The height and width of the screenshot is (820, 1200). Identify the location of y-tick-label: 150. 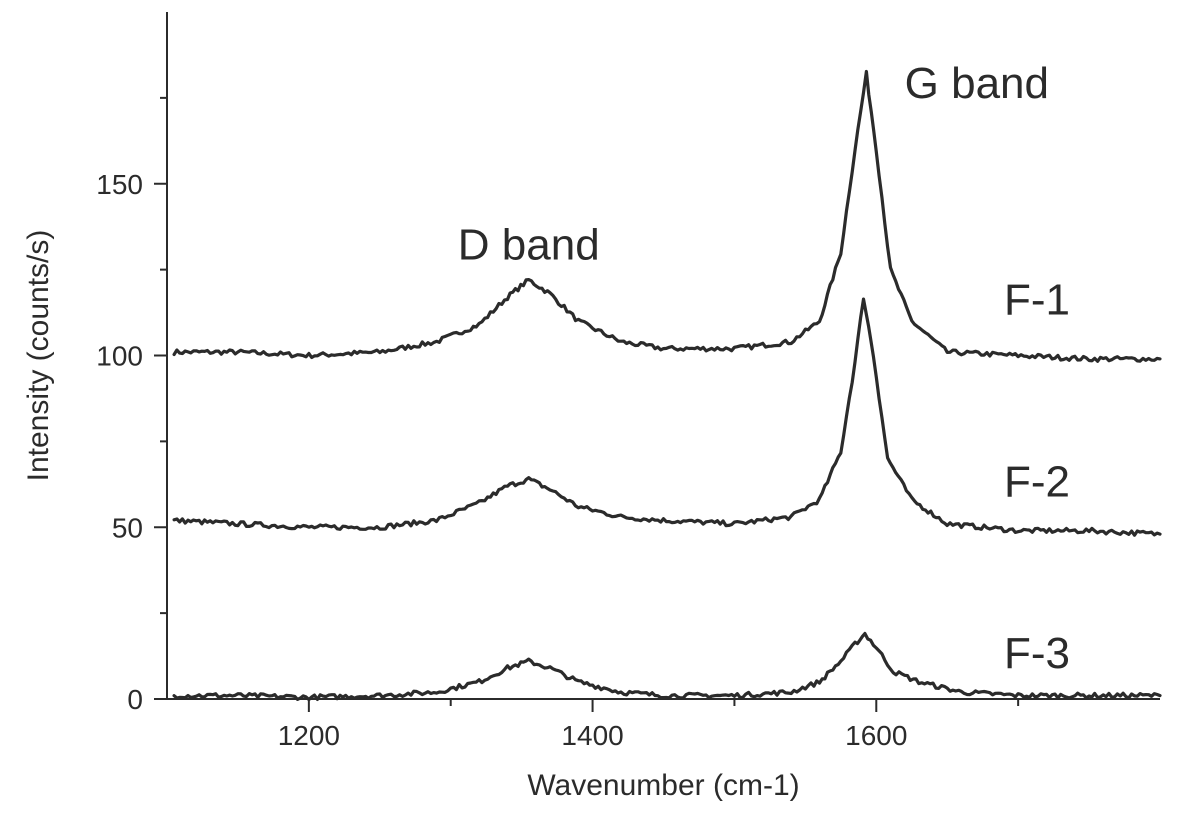
(119, 184).